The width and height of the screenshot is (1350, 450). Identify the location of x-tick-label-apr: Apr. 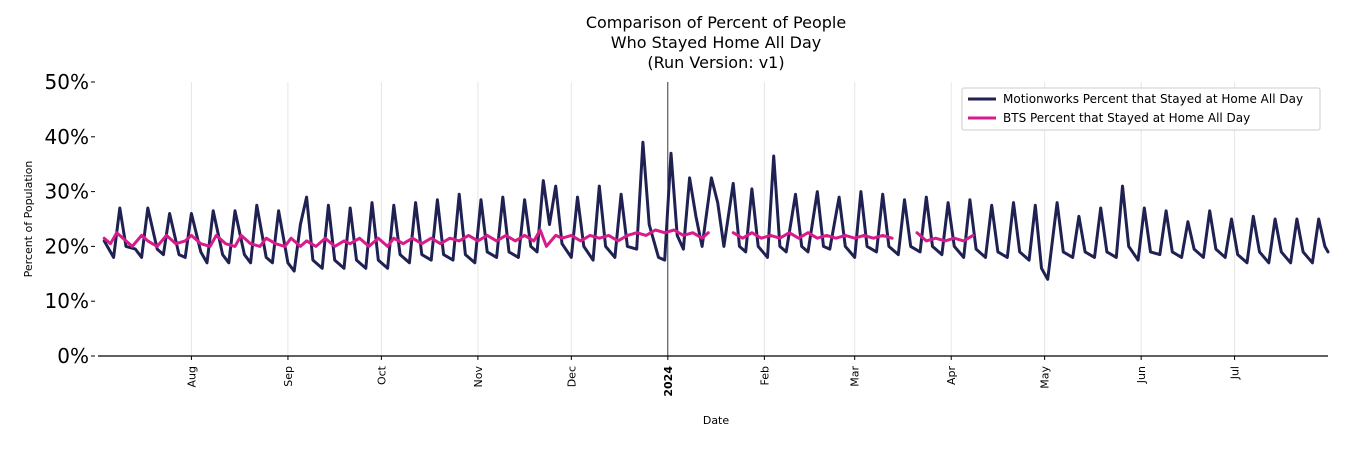
(951, 376).